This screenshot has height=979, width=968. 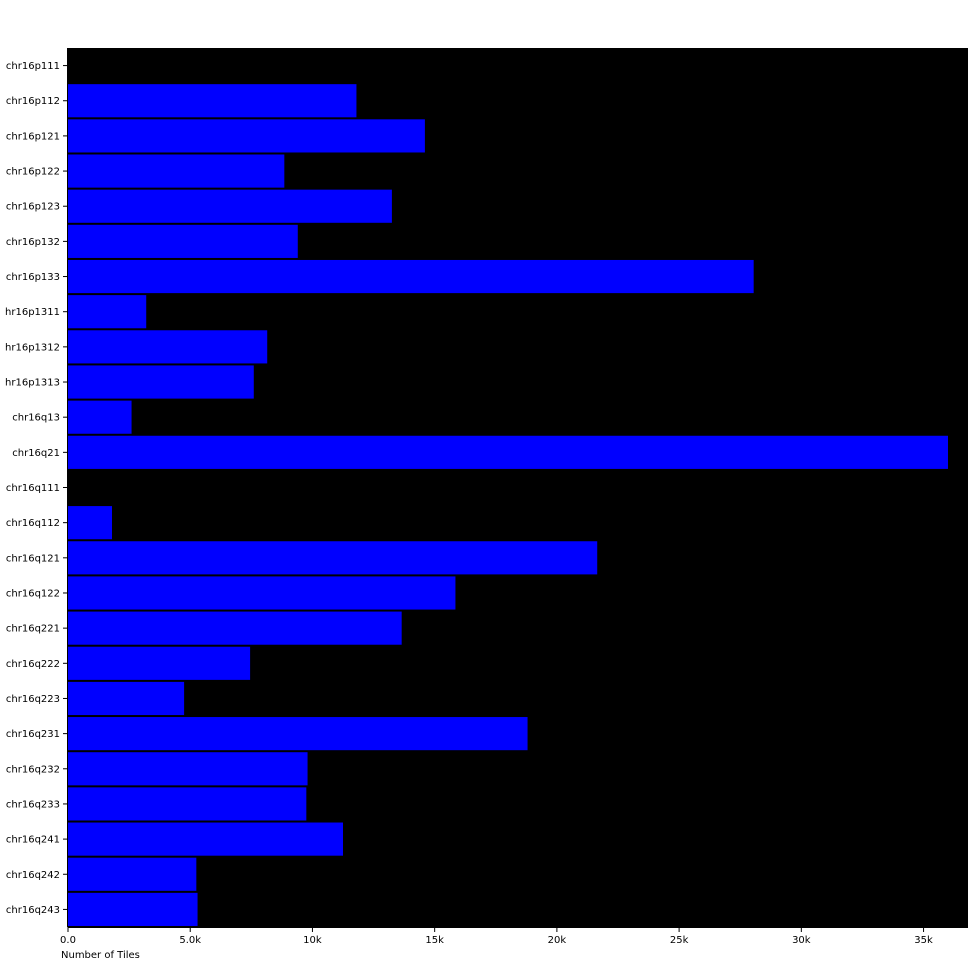 I want to click on y-tick-label: chr16q243, so click(x=33, y=910).